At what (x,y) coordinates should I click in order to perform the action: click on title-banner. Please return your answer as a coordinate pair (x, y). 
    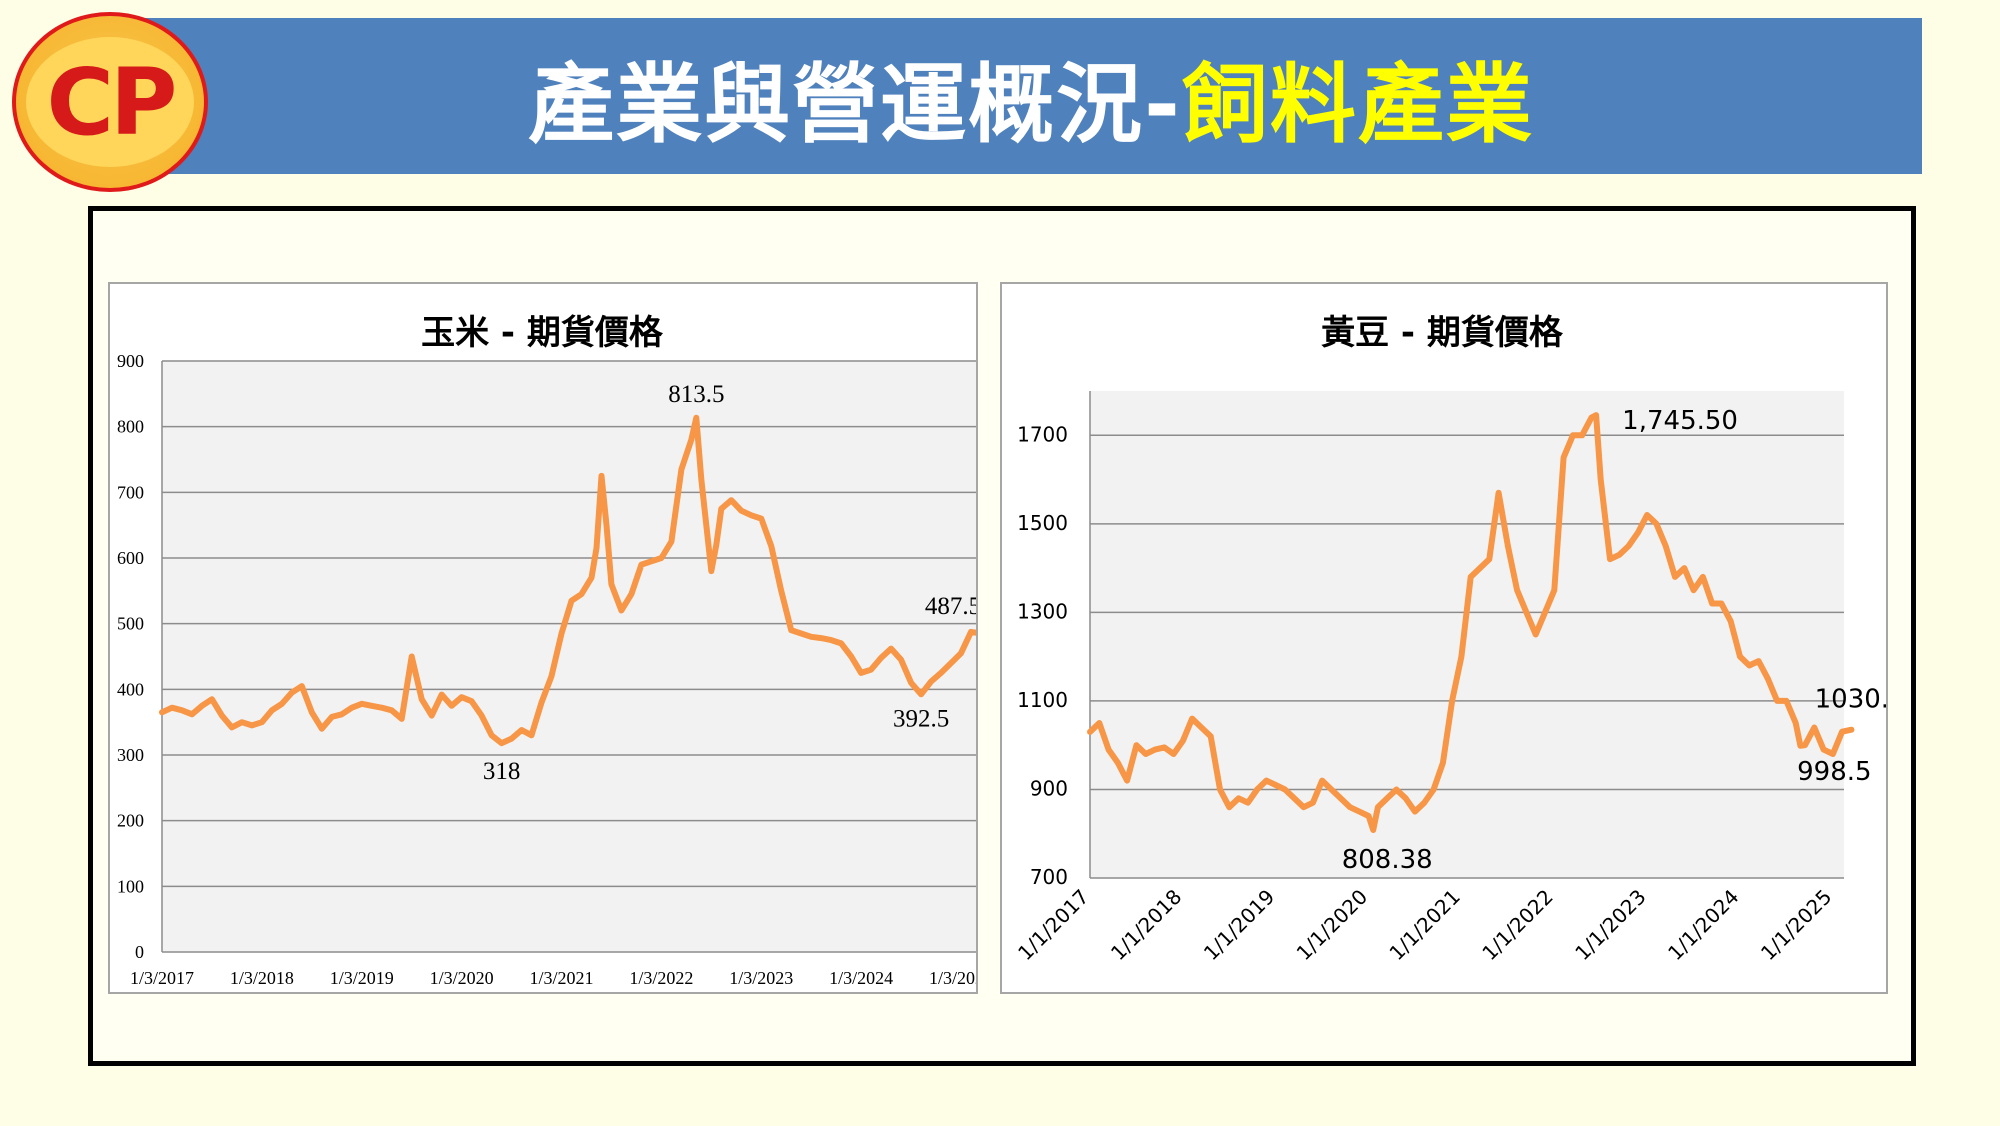
    Looking at the image, I should click on (1031, 96).